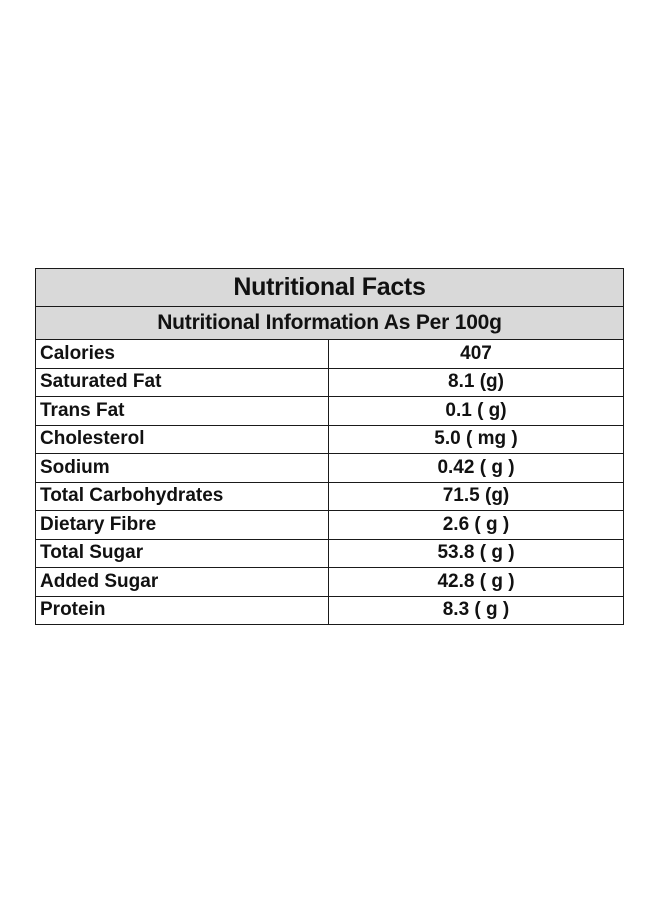 The image size is (660, 900). What do you see at coordinates (182, 411) in the screenshot?
I see `nutrient-label: Trans Fat` at bounding box center [182, 411].